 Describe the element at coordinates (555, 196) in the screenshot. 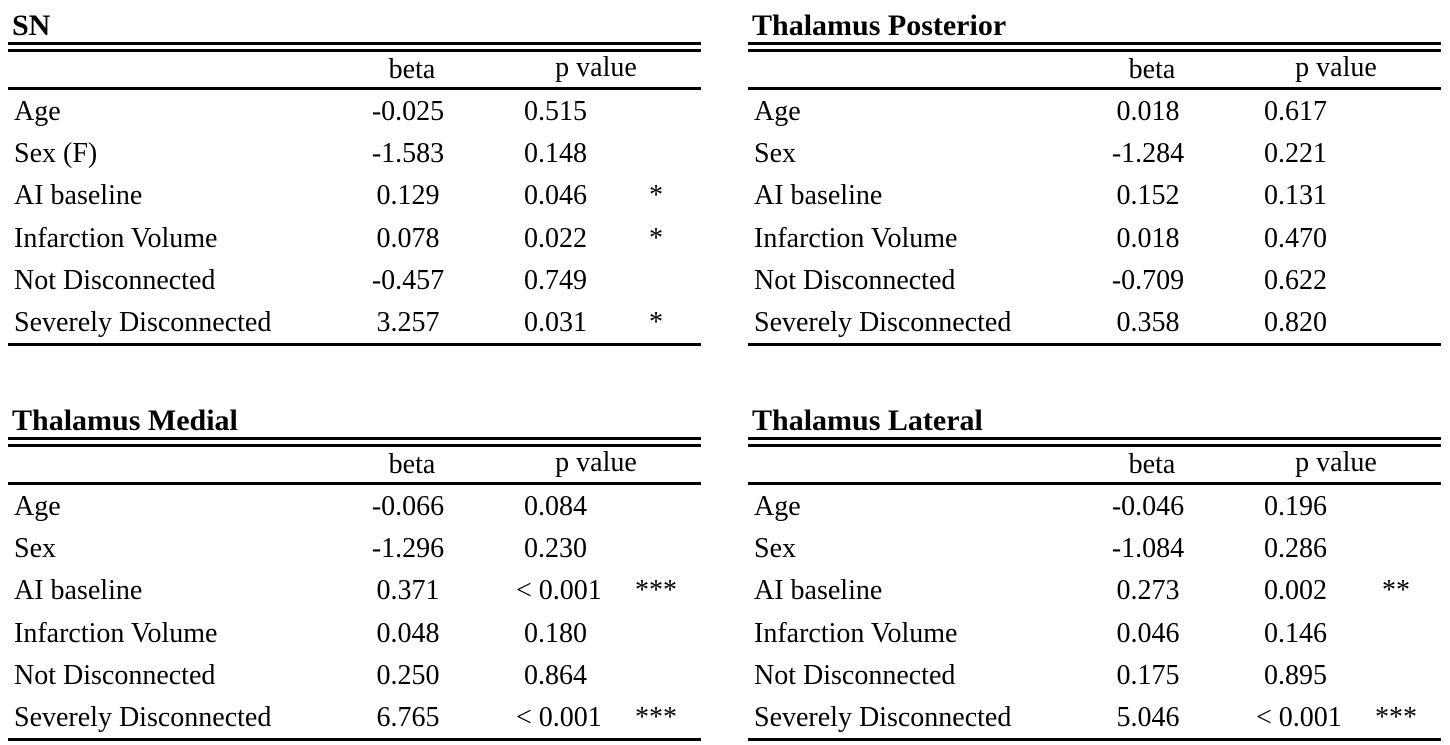

I see `p-value: 0.046` at that location.